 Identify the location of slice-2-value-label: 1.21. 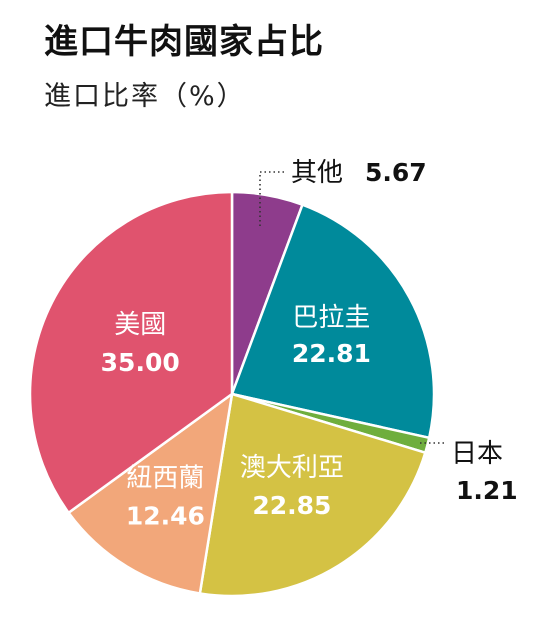
(487, 490).